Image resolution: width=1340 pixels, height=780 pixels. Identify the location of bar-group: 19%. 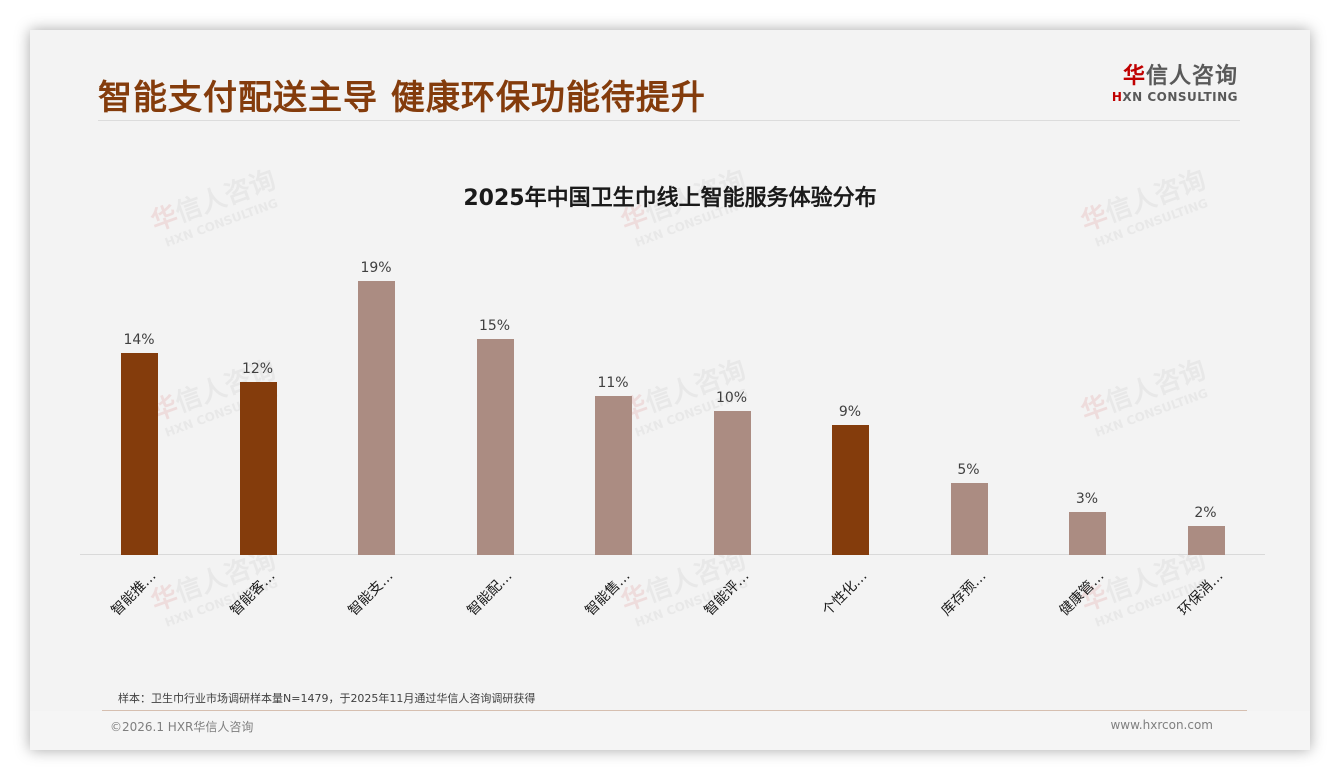
(376, 402).